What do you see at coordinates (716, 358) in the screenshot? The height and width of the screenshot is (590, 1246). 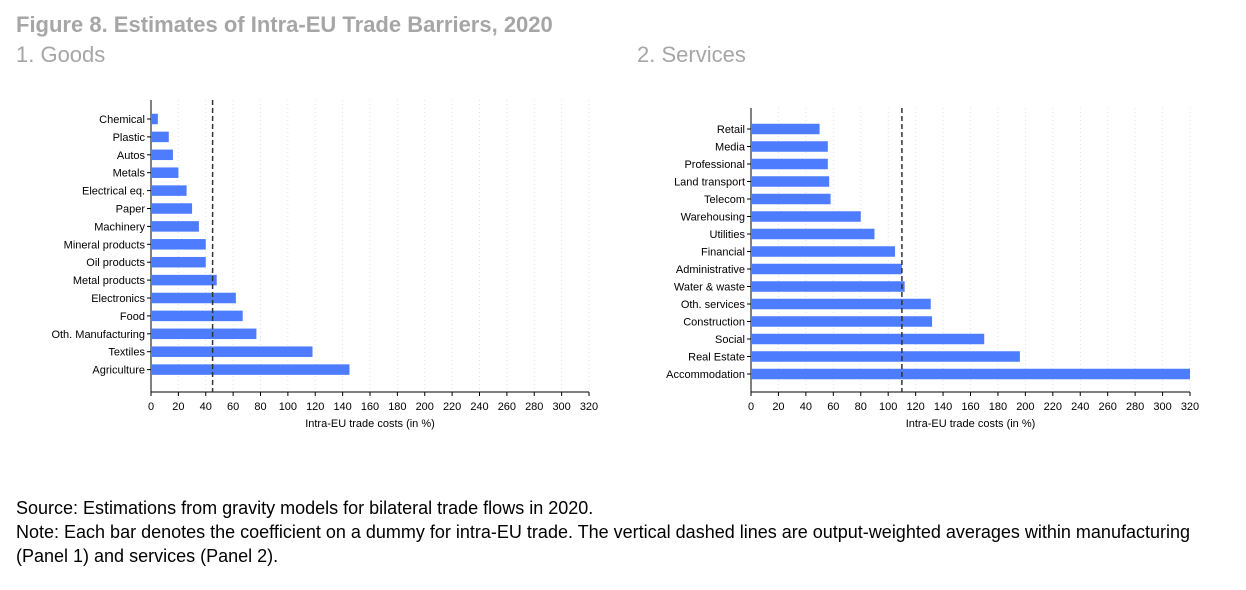 I see `services-category-label: Real Estate` at bounding box center [716, 358].